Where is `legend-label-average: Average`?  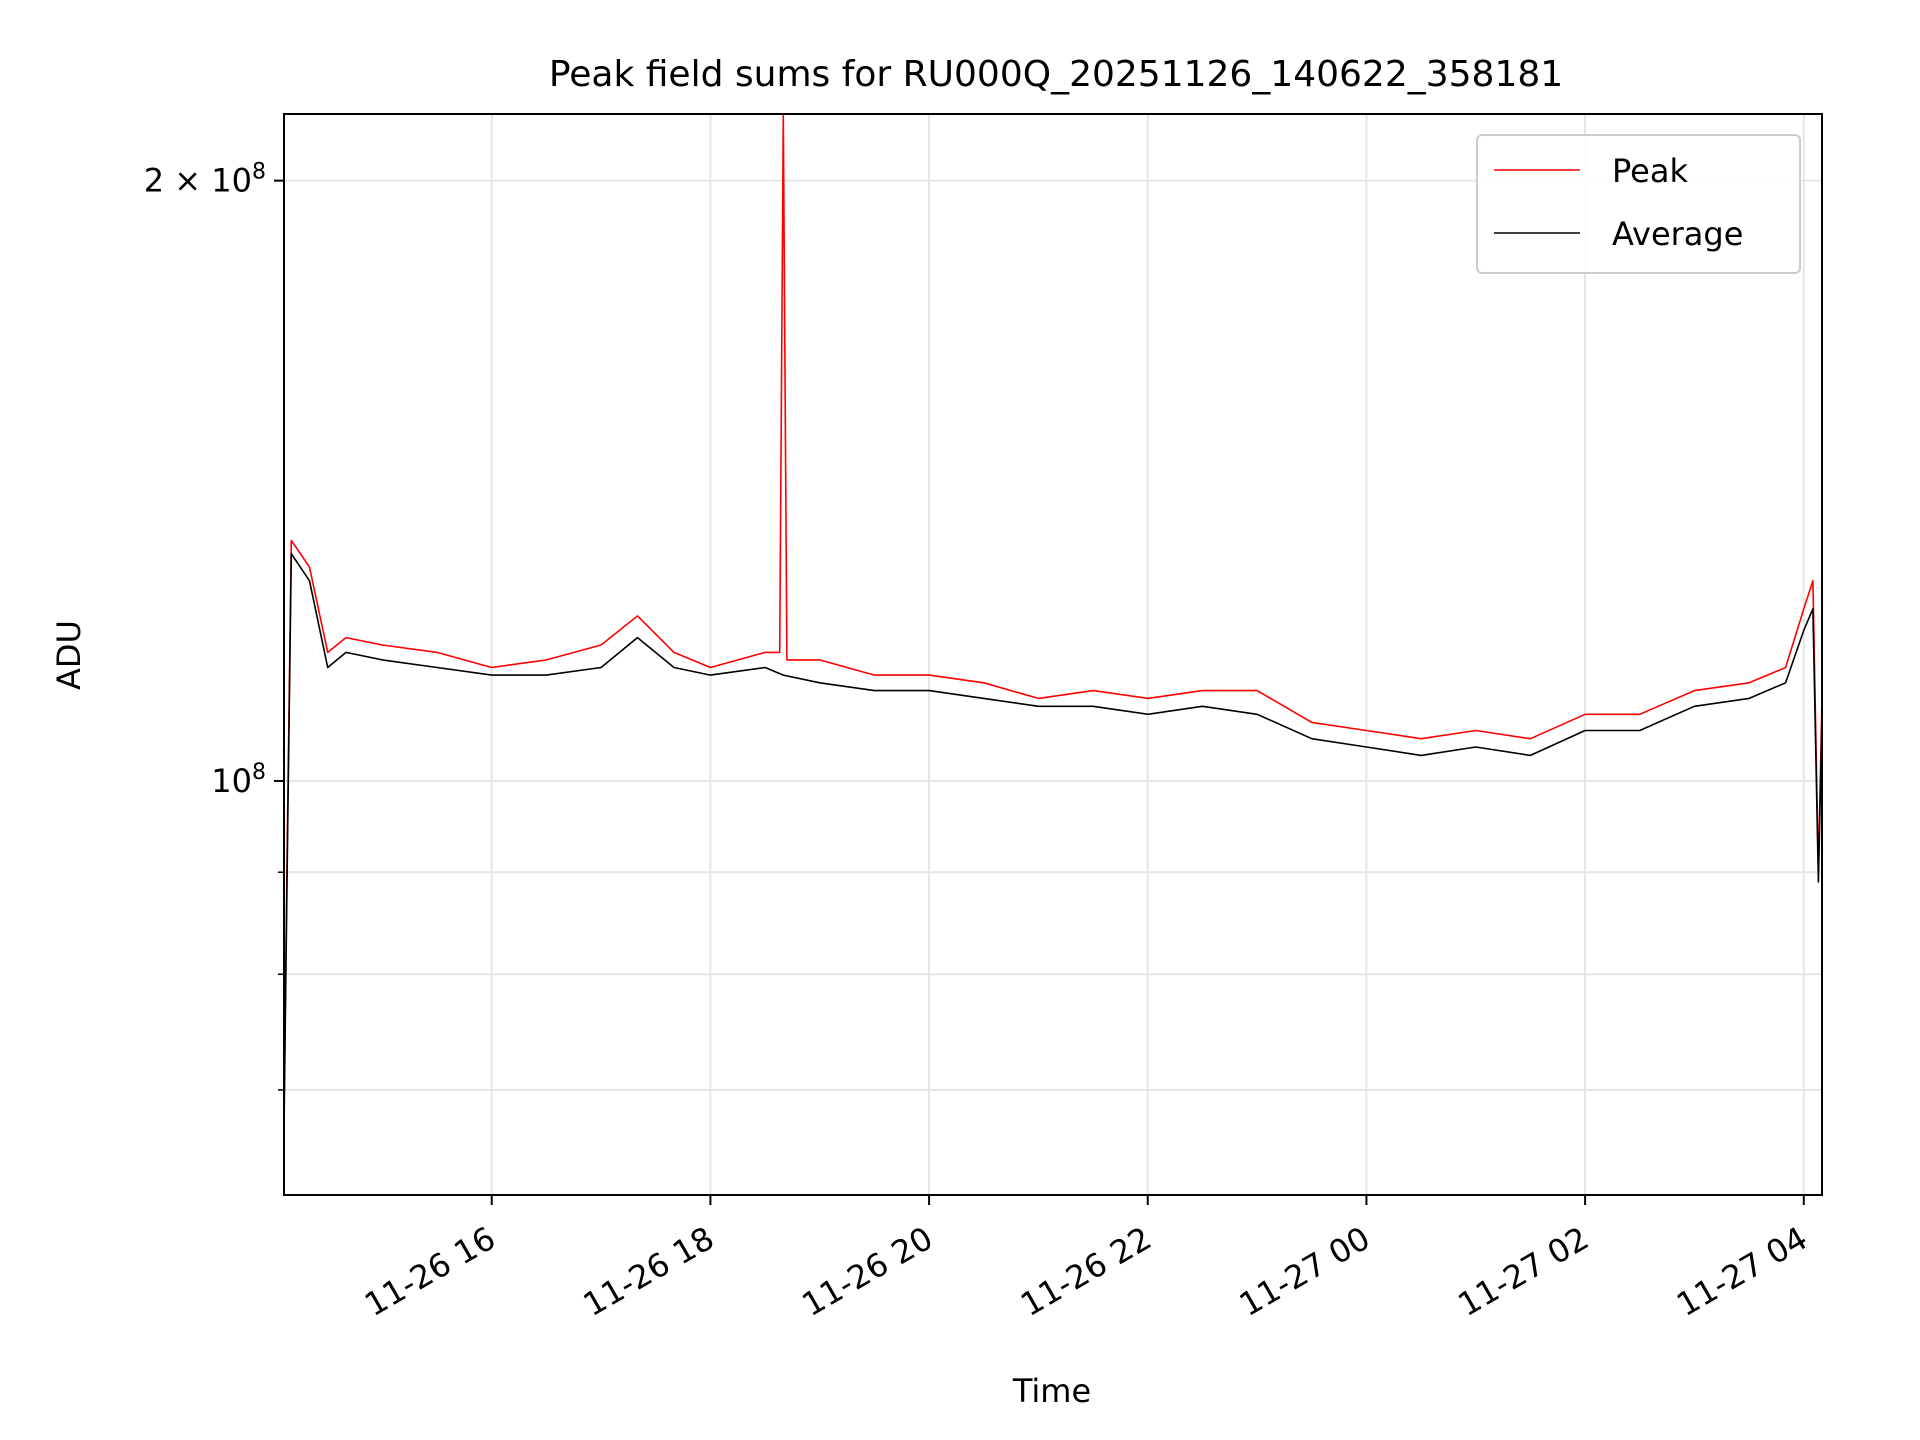 legend-label-average: Average is located at coordinates (1677, 234).